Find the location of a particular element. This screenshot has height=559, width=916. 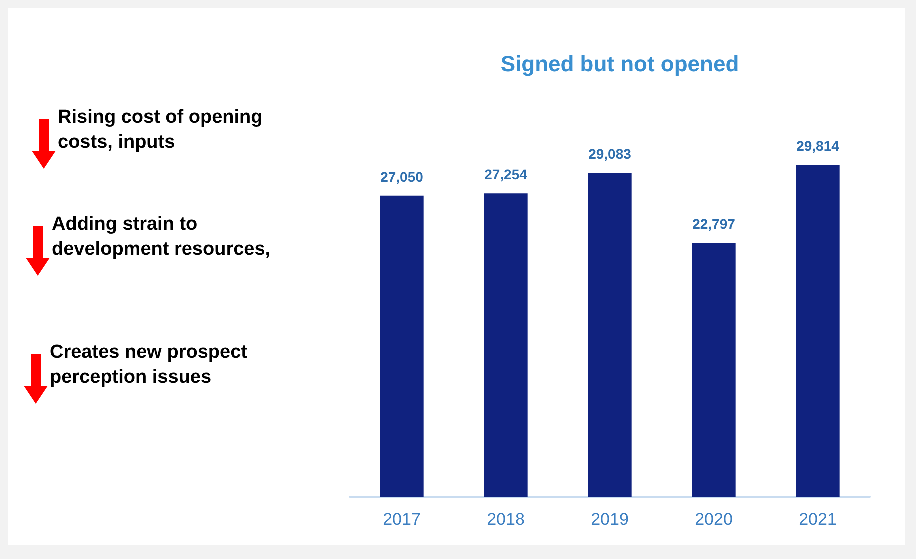

x-tick-label: 2020 is located at coordinates (714, 519).